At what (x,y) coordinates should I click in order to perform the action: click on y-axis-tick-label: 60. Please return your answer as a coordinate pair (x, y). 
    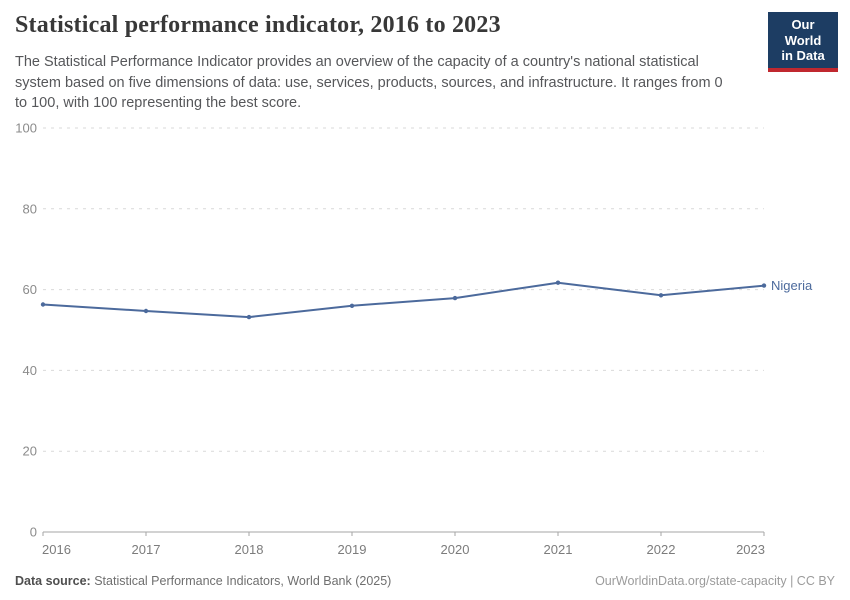
    Looking at the image, I should click on (30, 289).